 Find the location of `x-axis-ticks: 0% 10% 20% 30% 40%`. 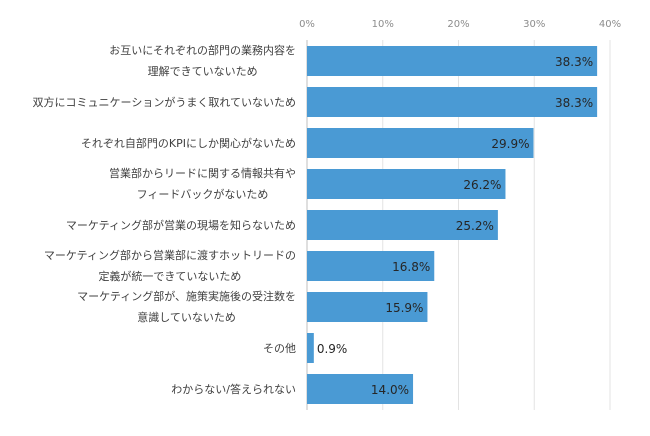

x-axis-ticks: 0% 10% 20% 30% 40% is located at coordinates (460, 24).